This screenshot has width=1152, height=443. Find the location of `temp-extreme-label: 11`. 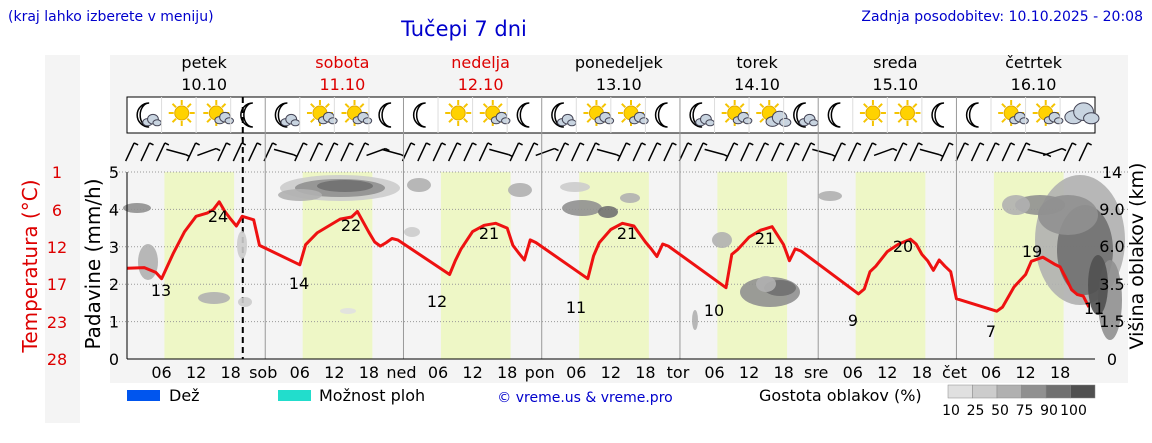

temp-extreme-label: 11 is located at coordinates (576, 307).